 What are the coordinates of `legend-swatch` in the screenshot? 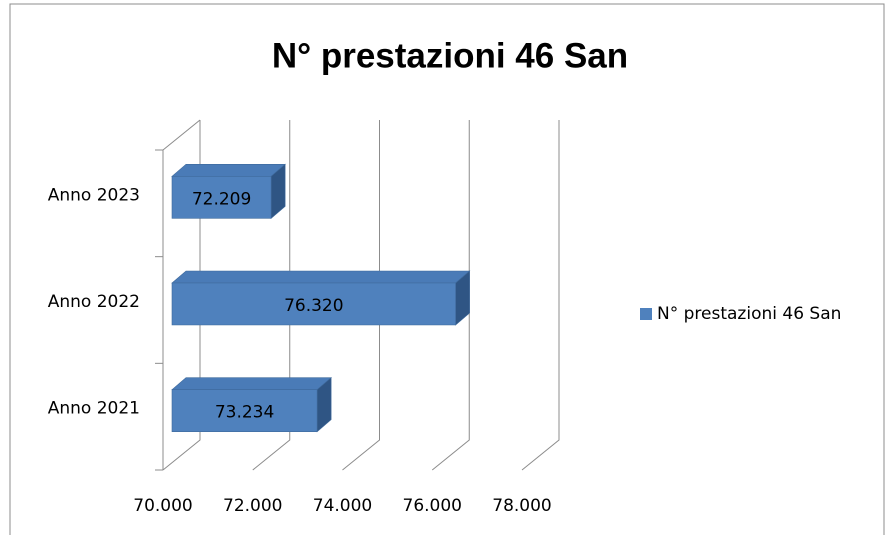 It's located at (646, 314).